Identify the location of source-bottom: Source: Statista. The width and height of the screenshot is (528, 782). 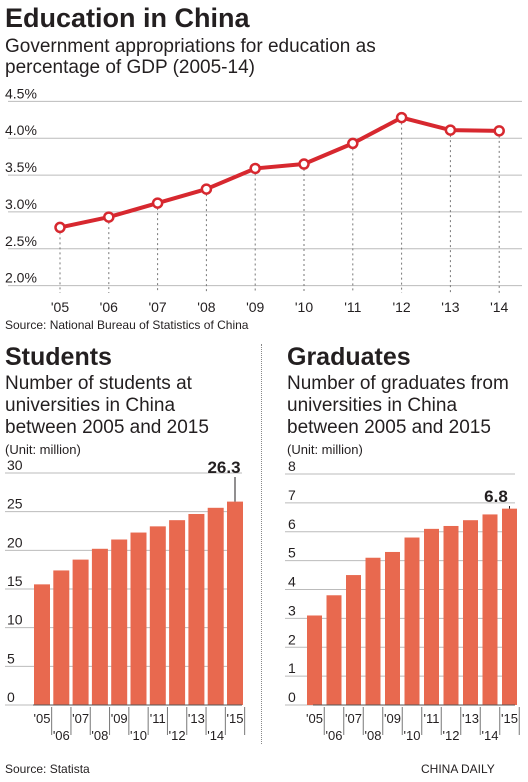
(47, 769).